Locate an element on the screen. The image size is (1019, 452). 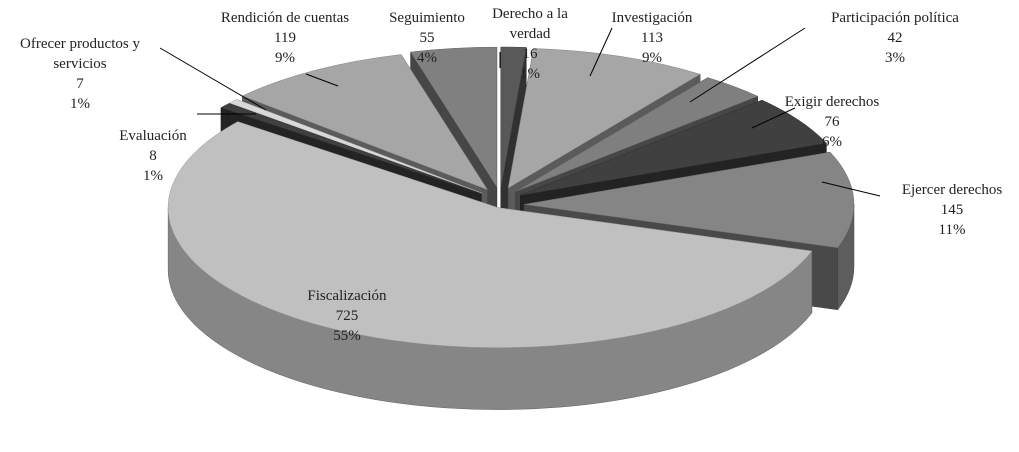
label-percent: 11% is located at coordinates (952, 230).